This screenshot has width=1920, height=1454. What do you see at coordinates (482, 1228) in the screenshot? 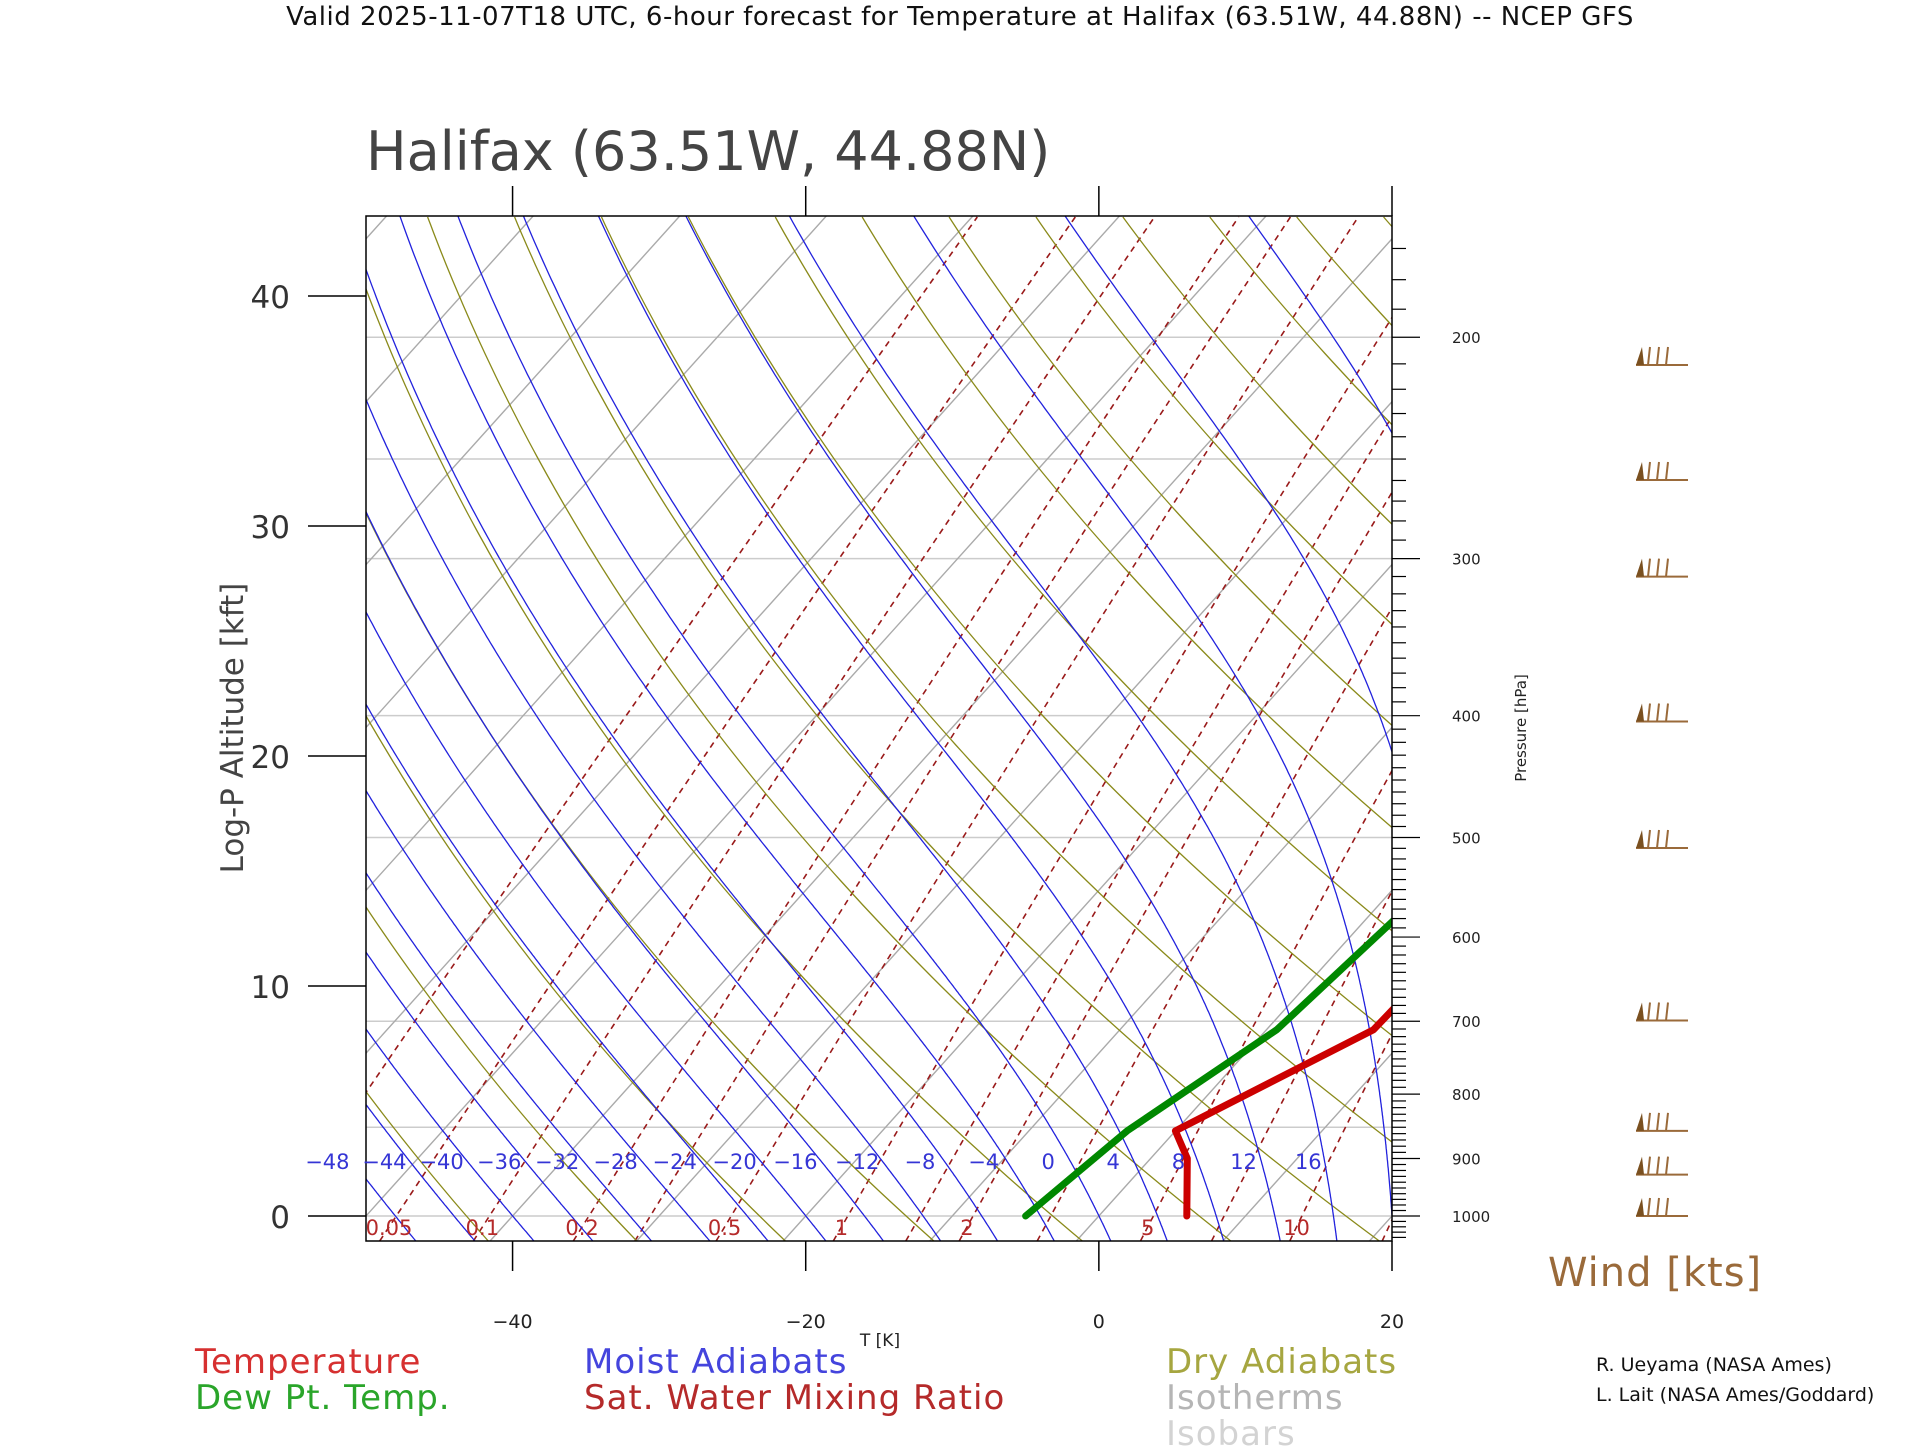
I see `mixing-ratio-label: 0.1` at bounding box center [482, 1228].